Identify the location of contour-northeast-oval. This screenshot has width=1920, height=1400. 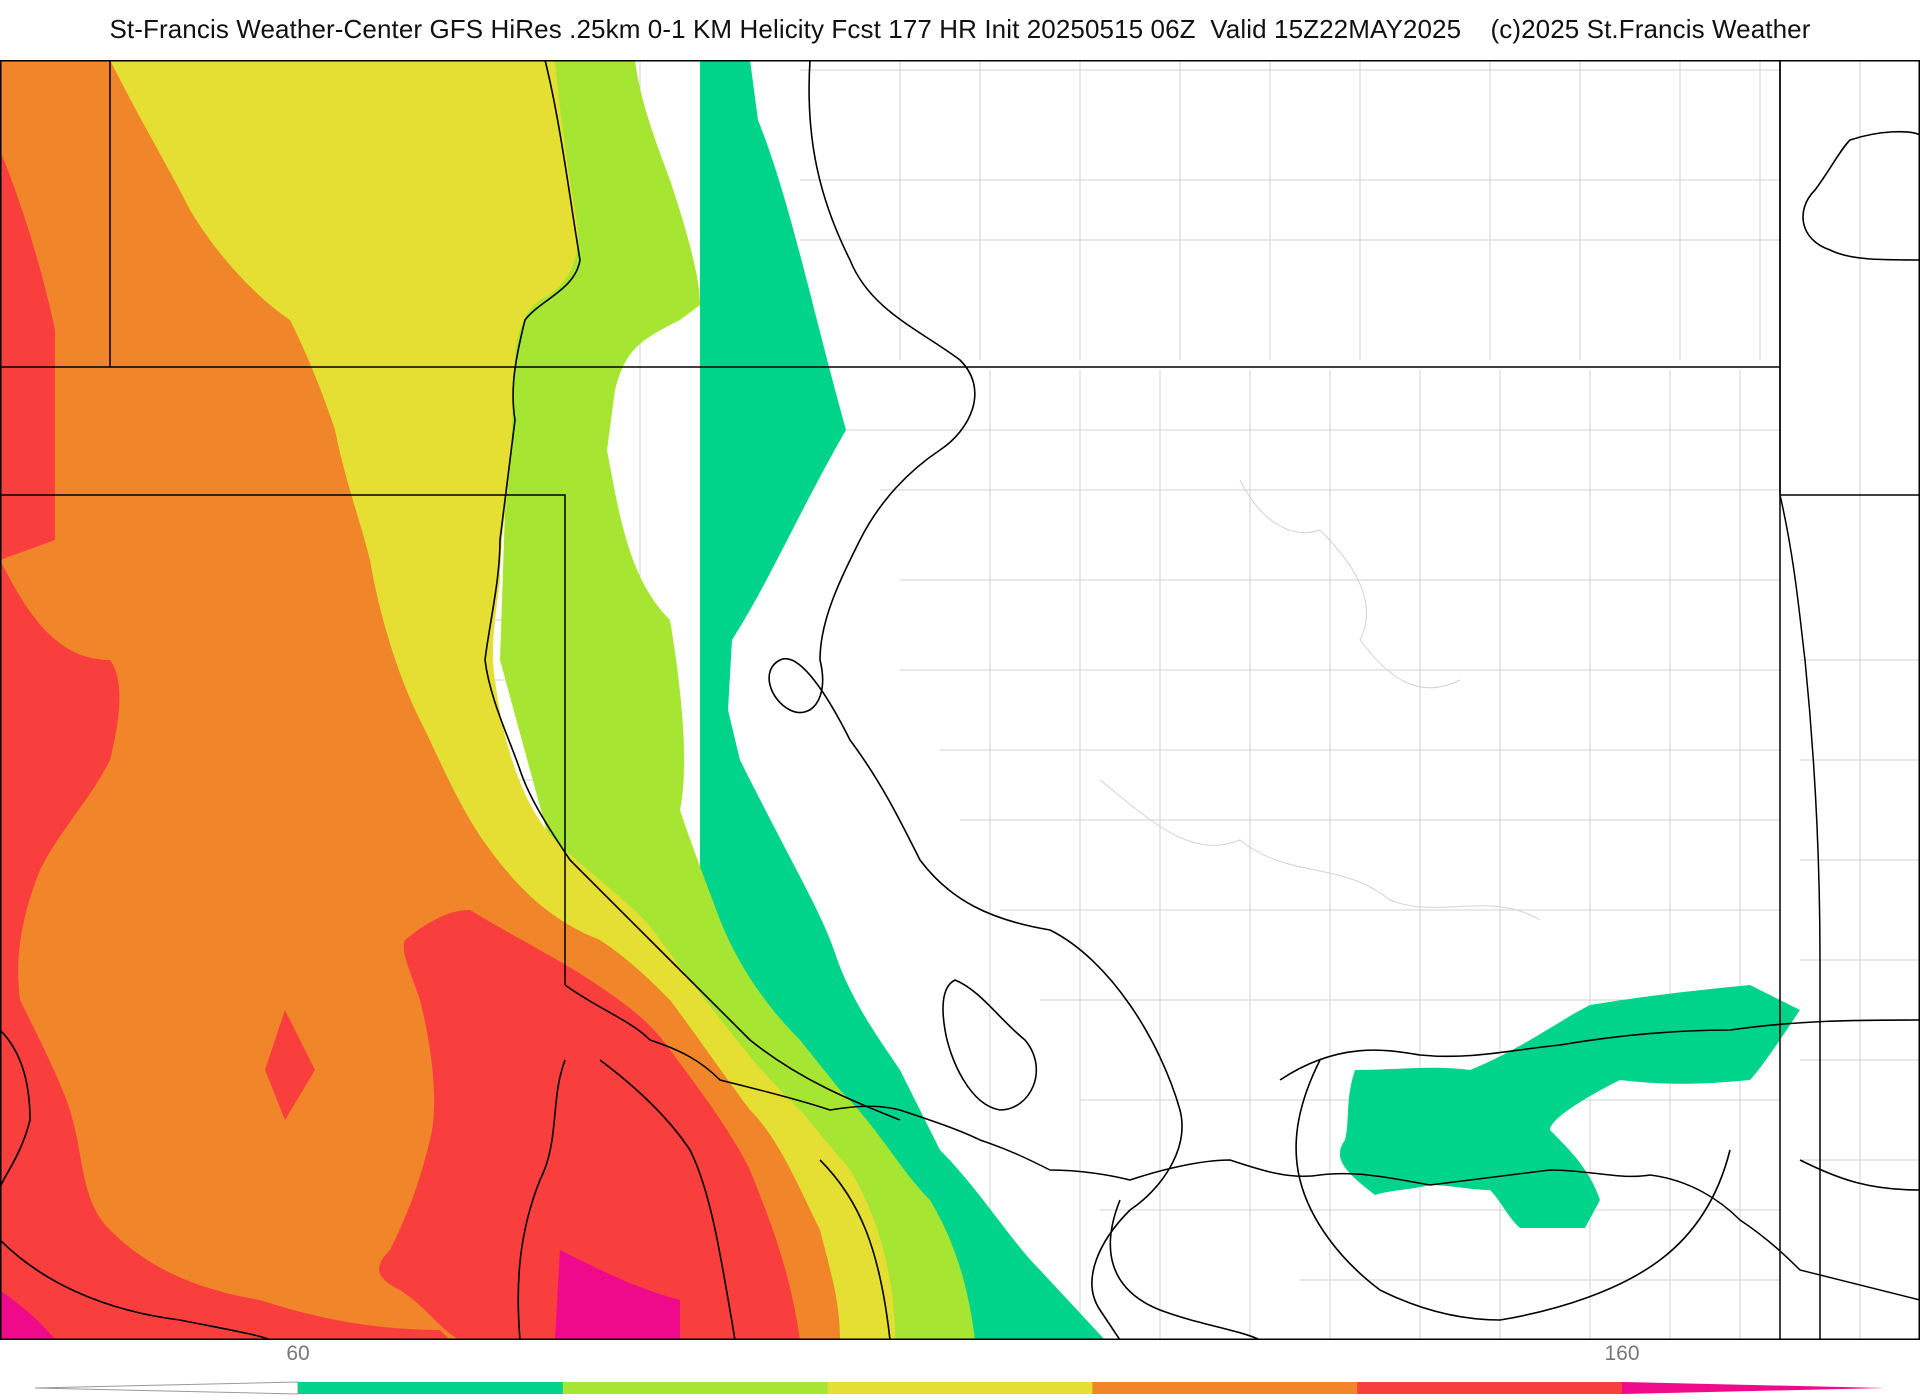
(1861, 195).